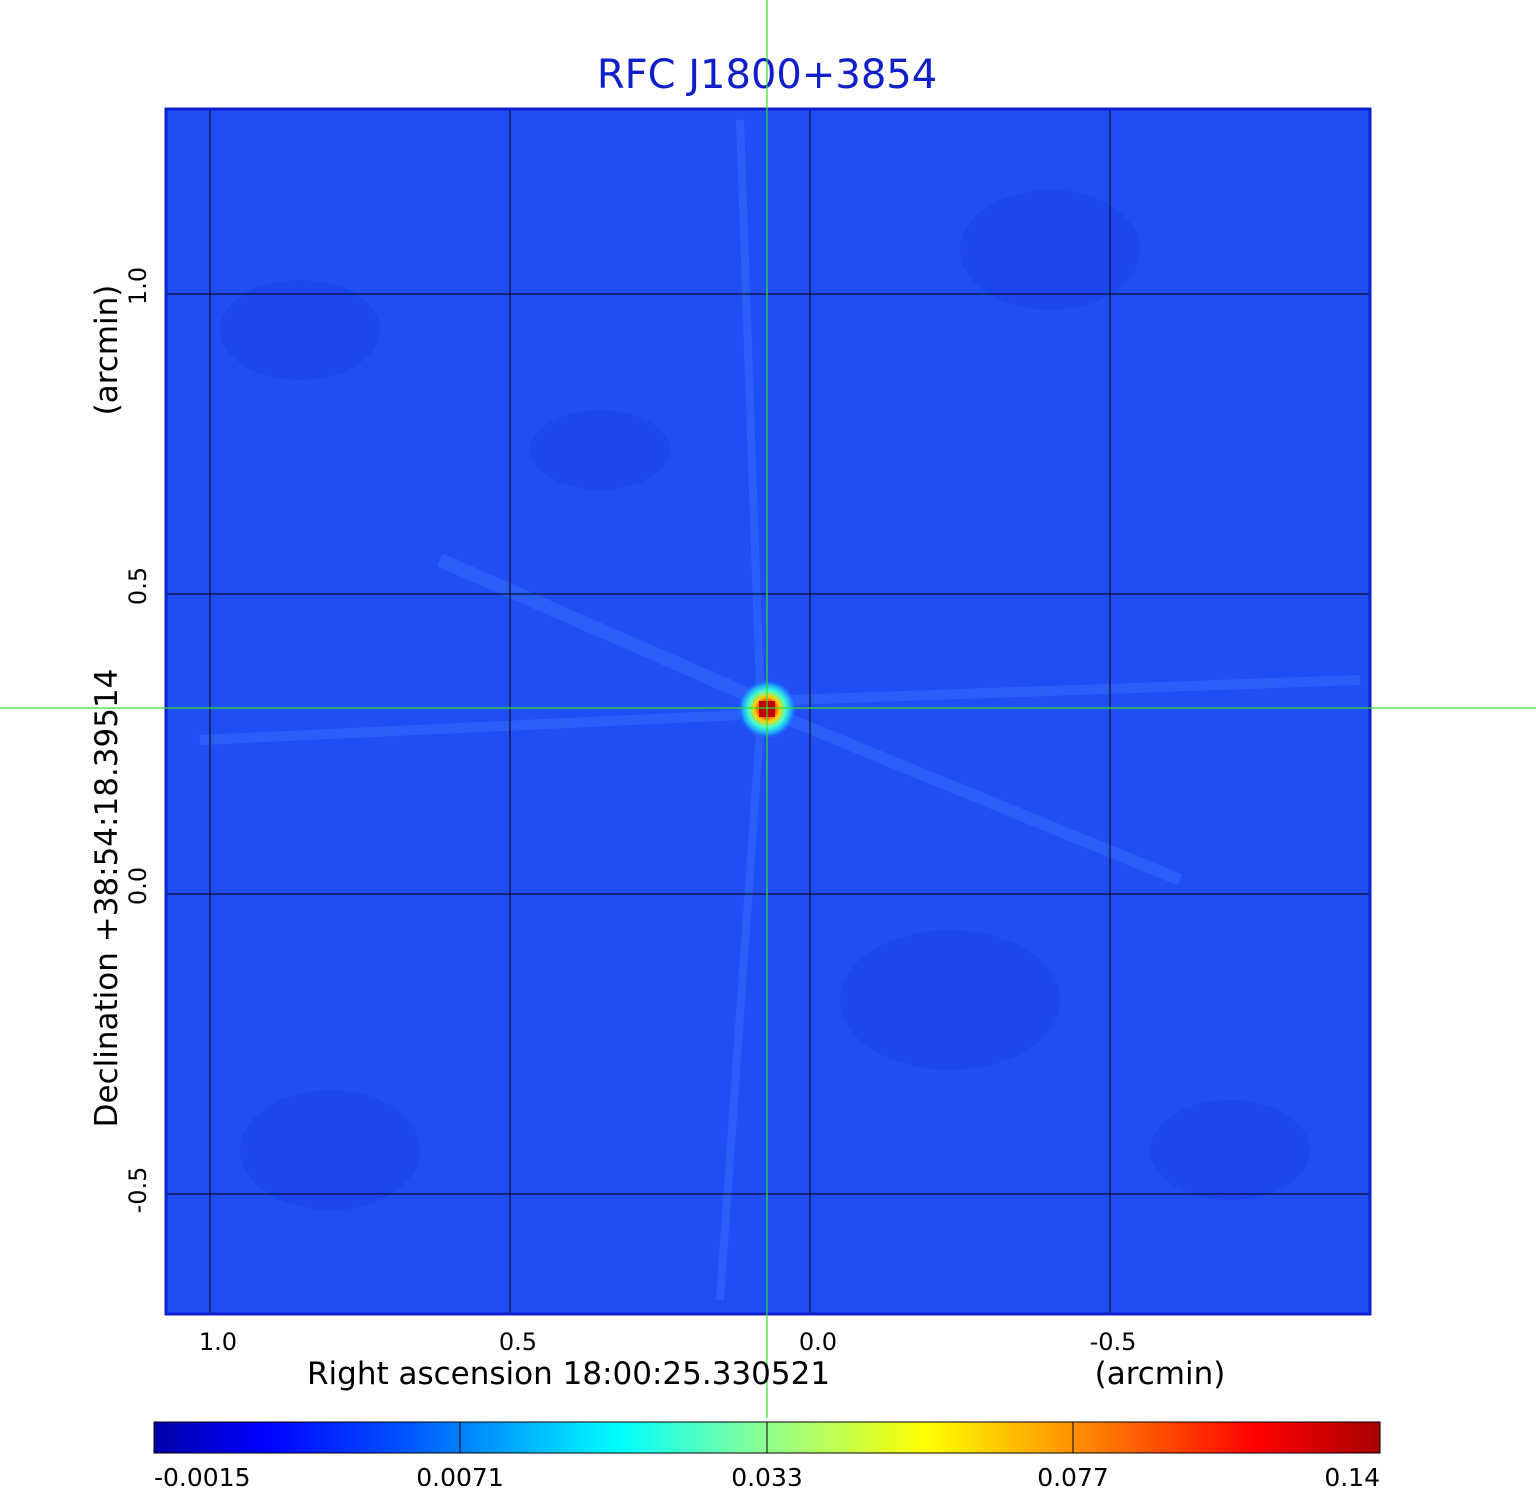 This screenshot has width=1536, height=1511. I want to click on colorbar: -0.0015 0.0071 0.033 0.077 0.14, so click(767, 1456).